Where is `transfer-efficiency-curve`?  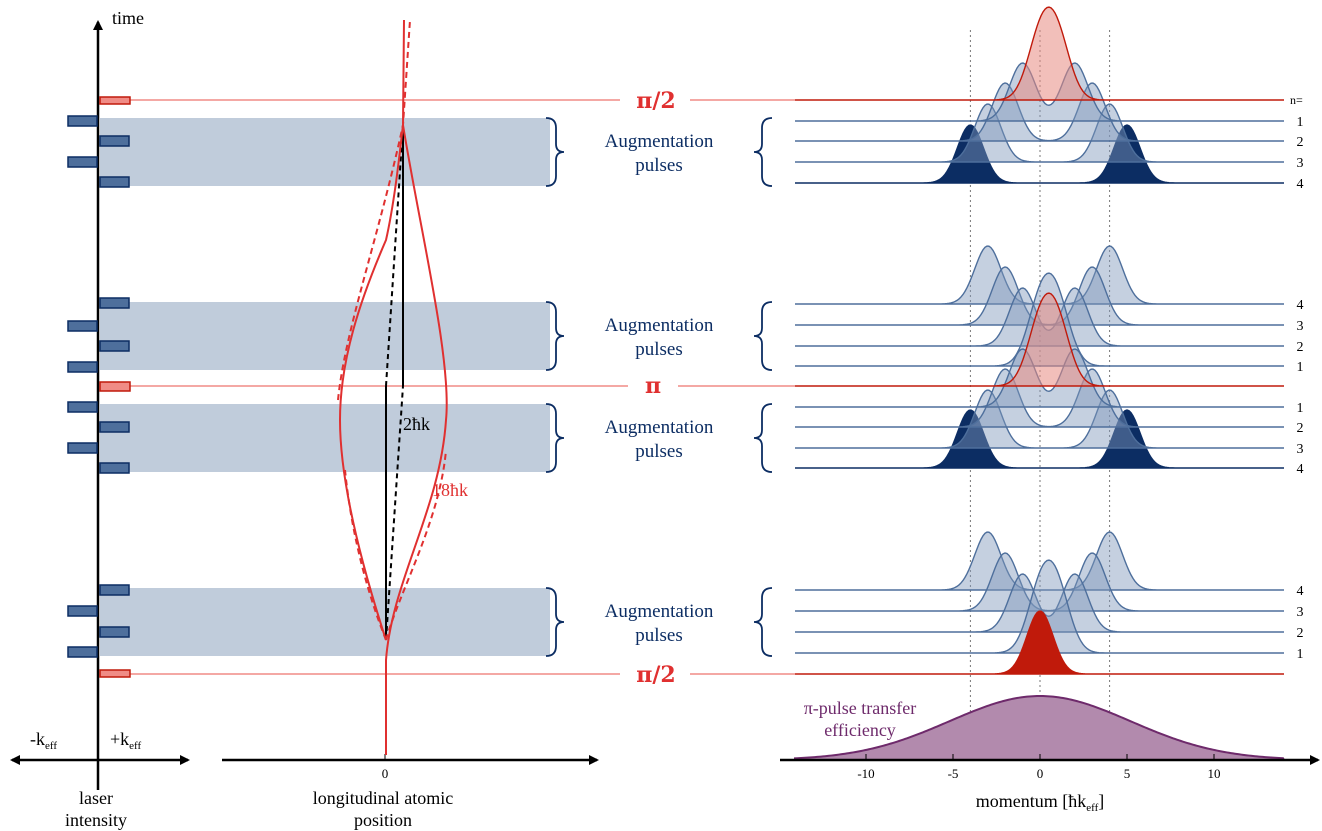
transfer-efficiency-curve is located at coordinates (1040, 728).